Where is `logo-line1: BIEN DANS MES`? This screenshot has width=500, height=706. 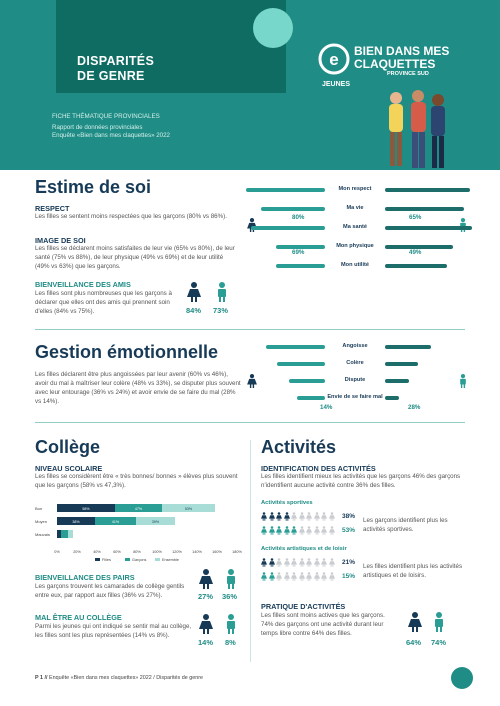
logo-line1: BIEN DANS MES is located at coordinates (402, 51).